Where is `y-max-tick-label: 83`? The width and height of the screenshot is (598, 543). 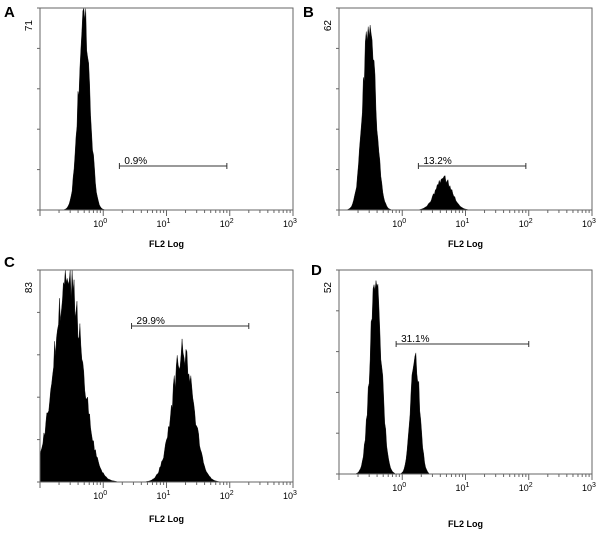
y-max-tick-label: 83 is located at coordinates (29, 288).